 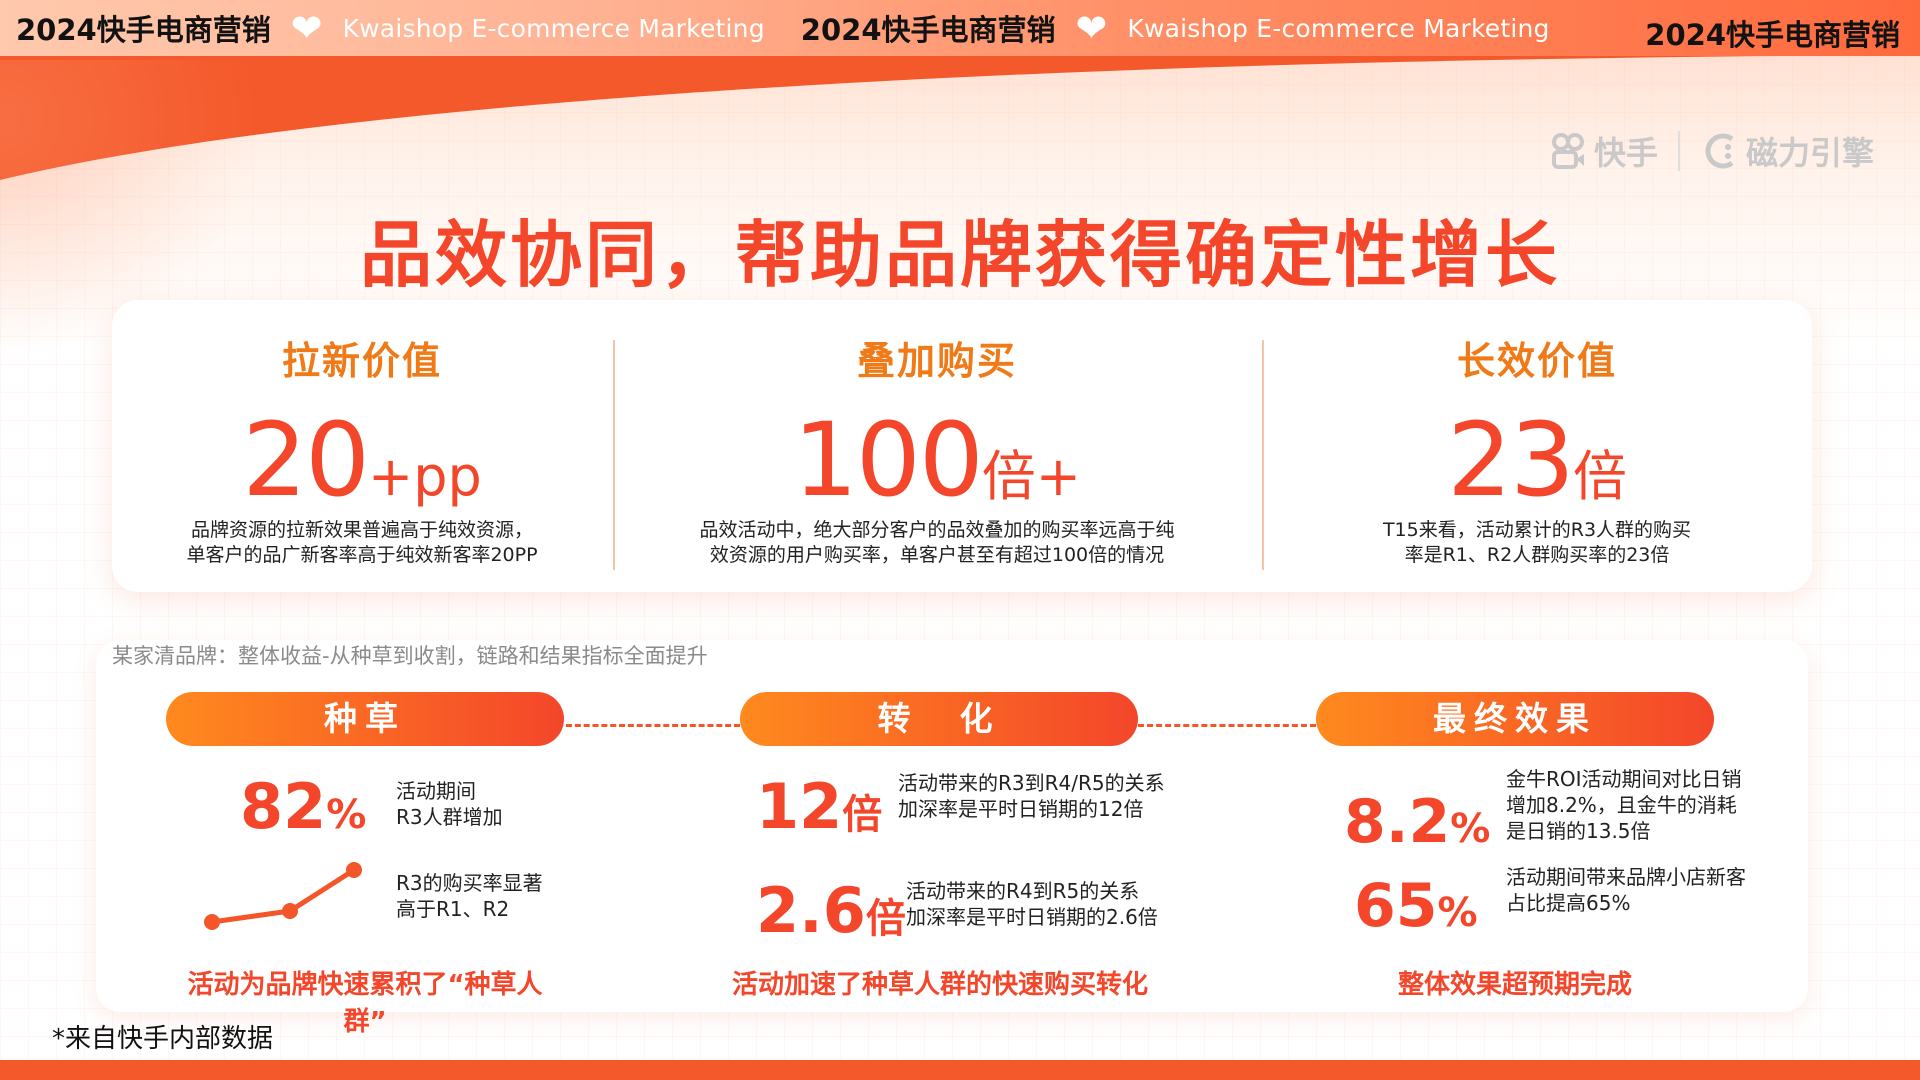 I want to click on seeding-line-text-line: 高于R1、R2, so click(x=453, y=909).